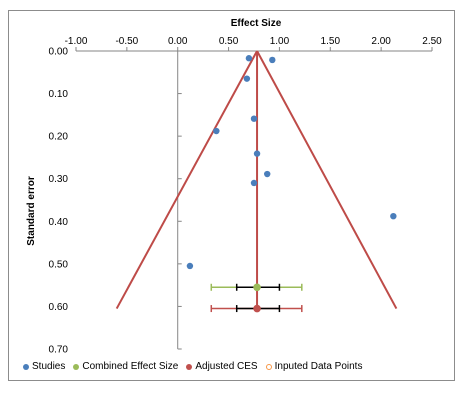  I want to click on x-tick-label: -0.50, so click(126, 41).